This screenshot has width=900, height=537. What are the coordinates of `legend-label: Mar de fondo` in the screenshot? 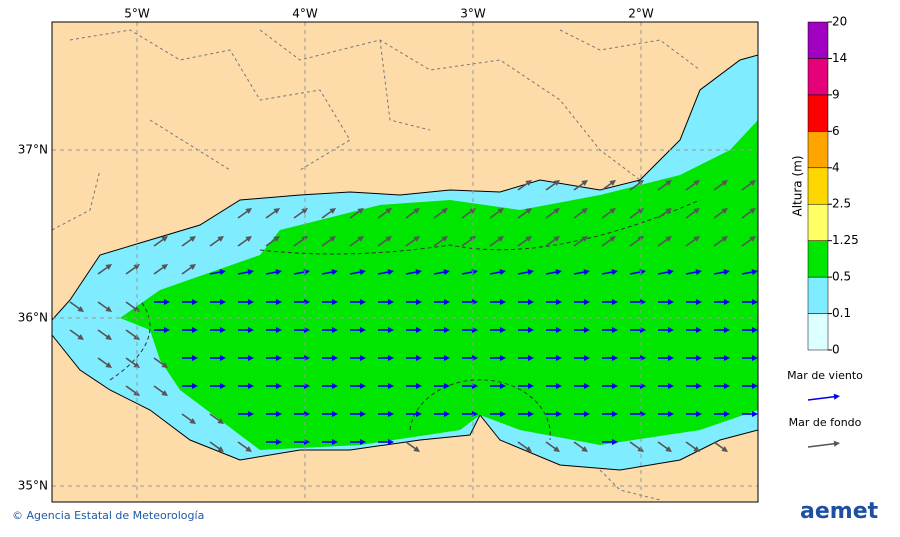 It's located at (825, 422).